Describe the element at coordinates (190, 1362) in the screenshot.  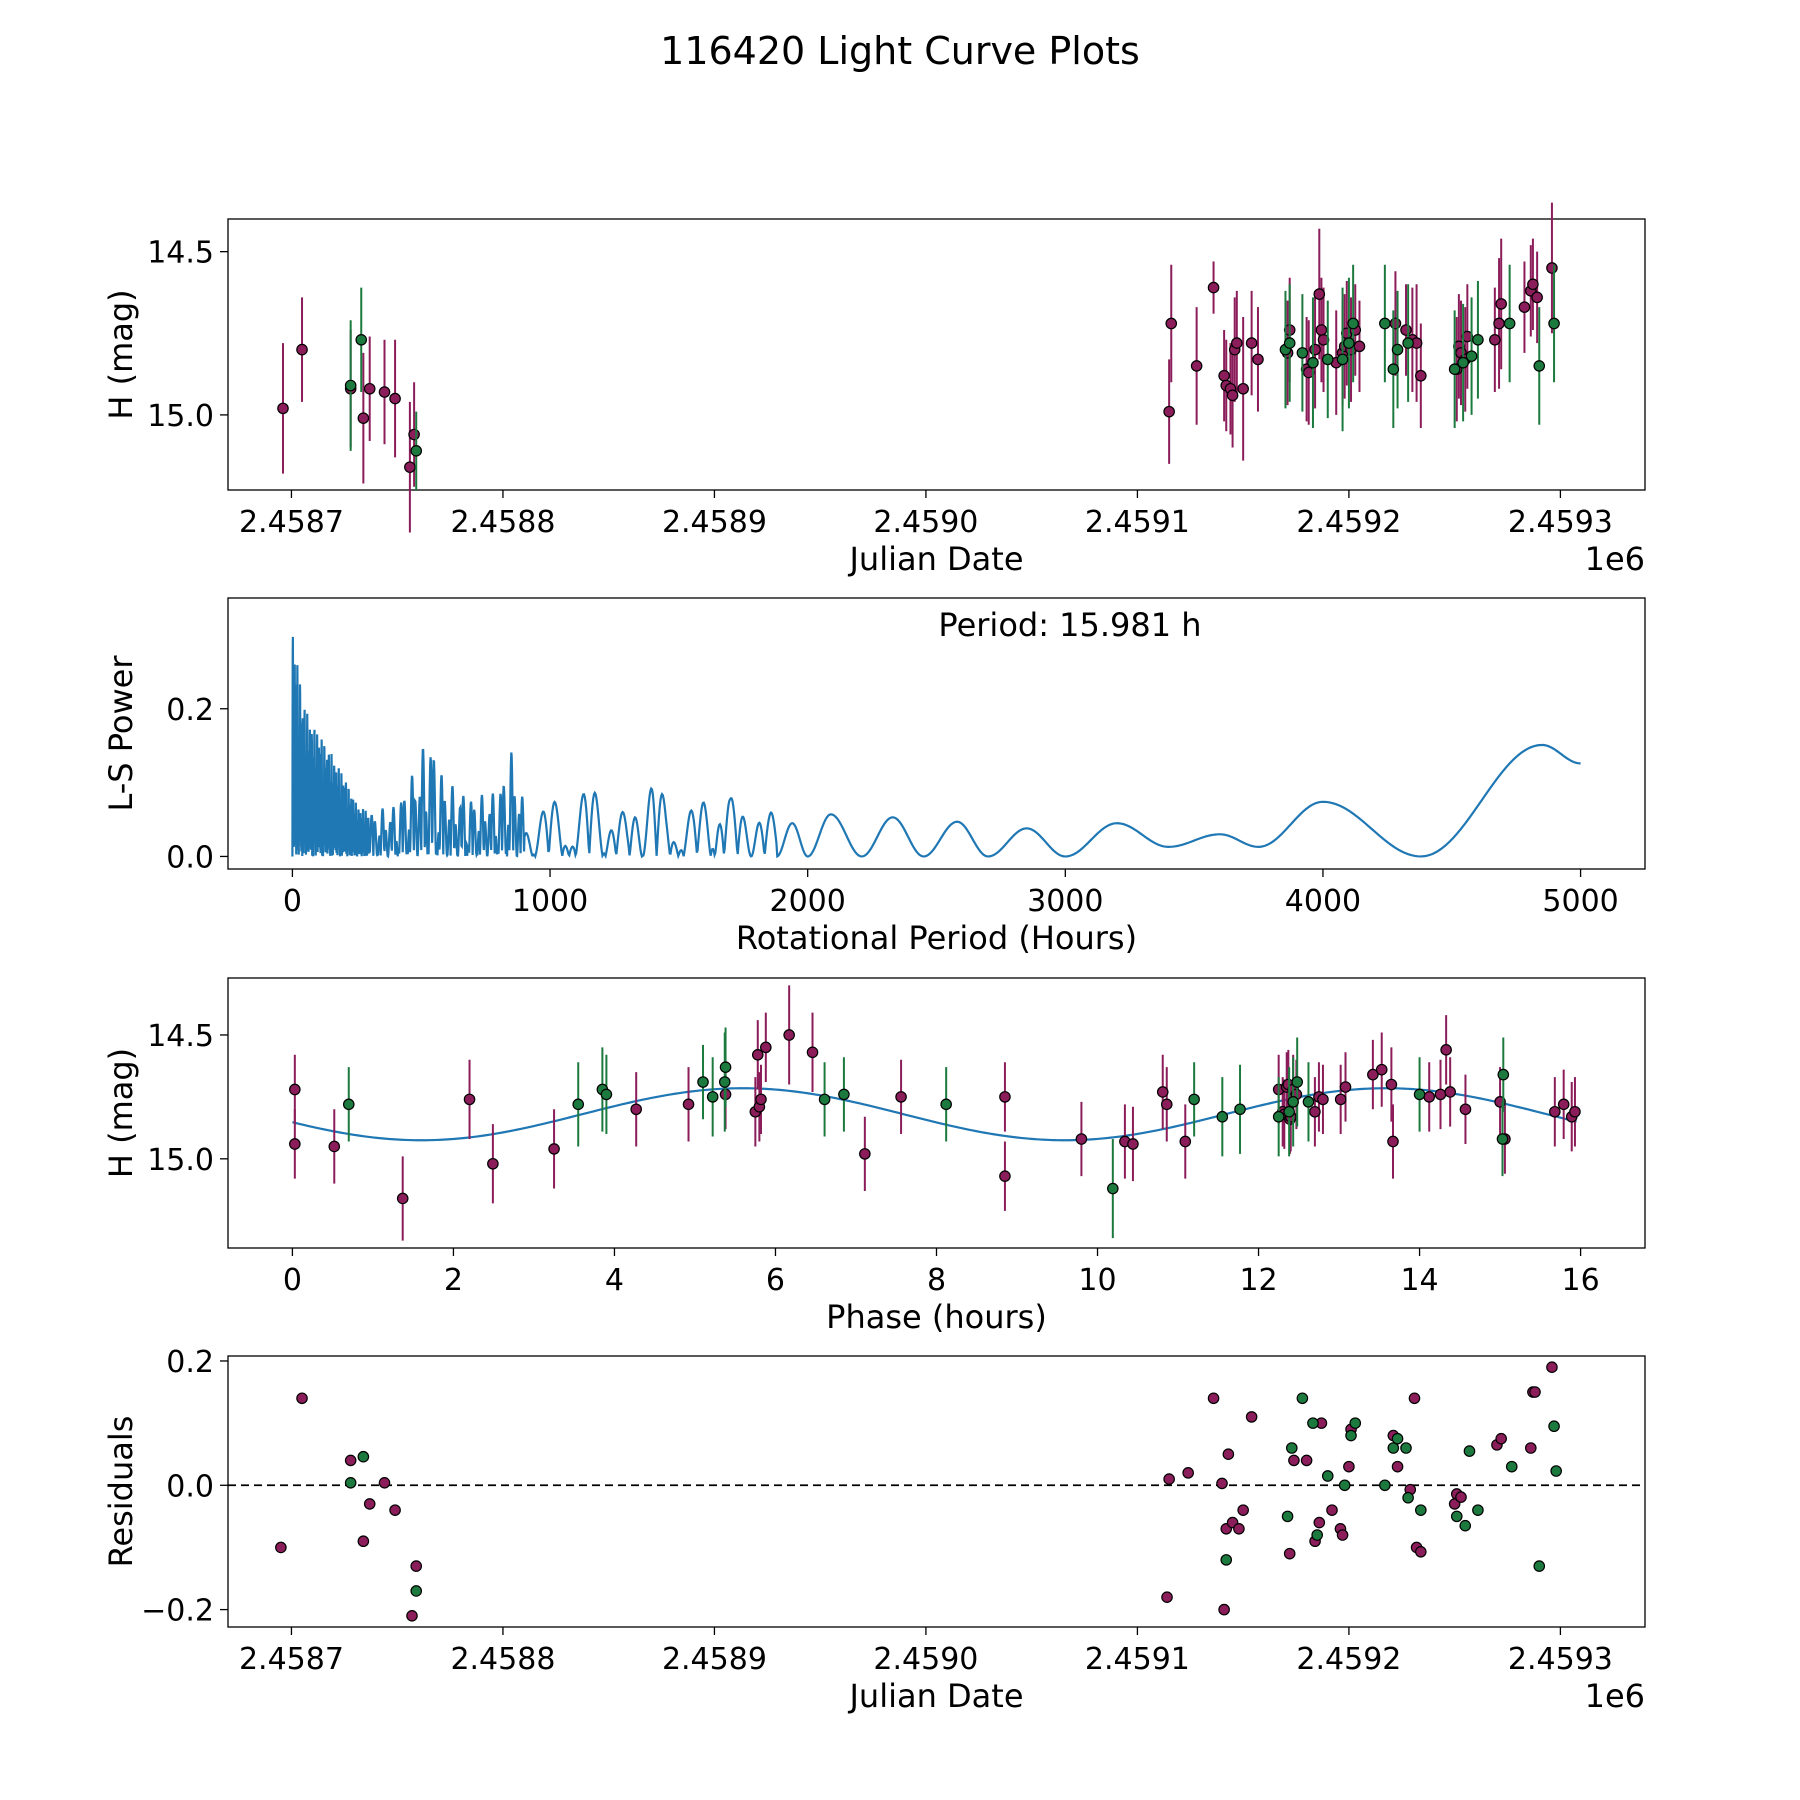
I see `y-tick-label: 0.2` at that location.